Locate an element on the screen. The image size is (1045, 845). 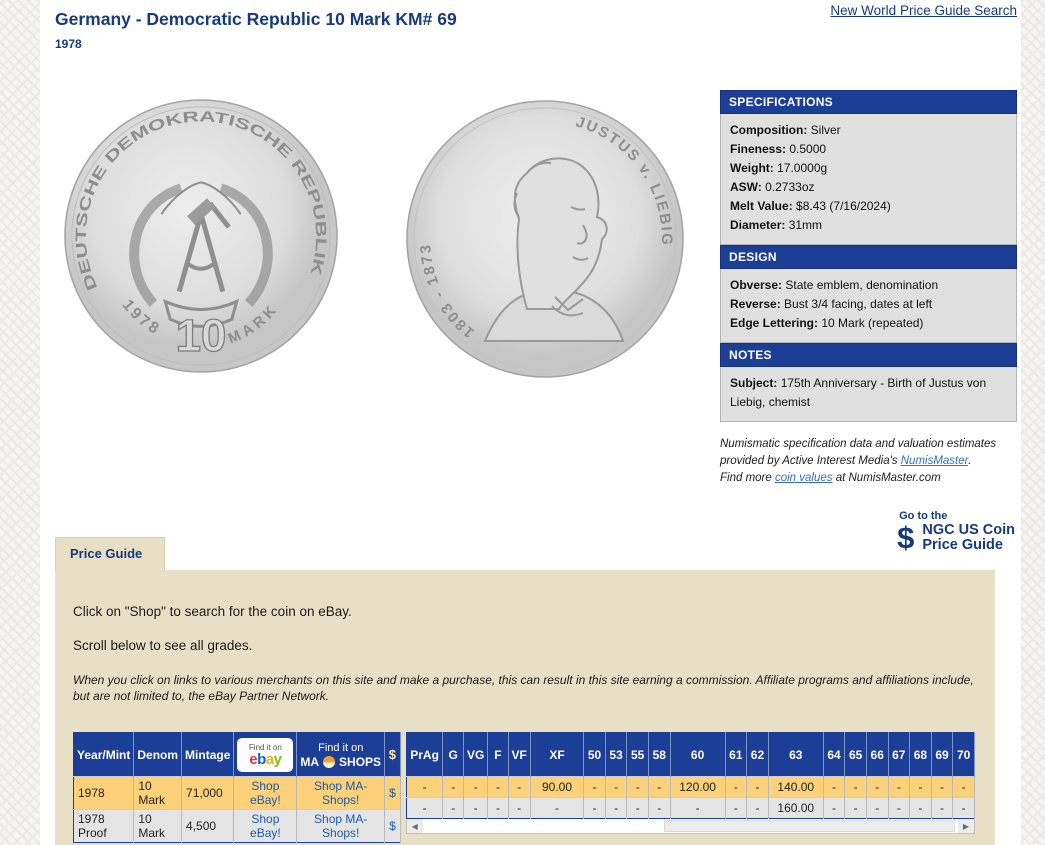
grade-col-header: 70 is located at coordinates (963, 754).